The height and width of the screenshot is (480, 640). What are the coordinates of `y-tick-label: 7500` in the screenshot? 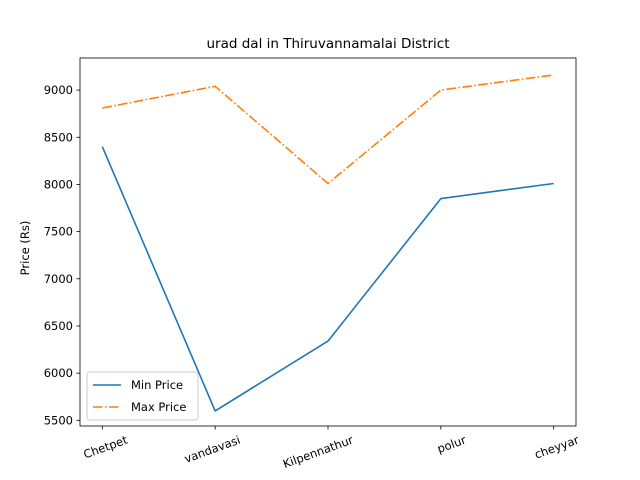 It's located at (58, 232).